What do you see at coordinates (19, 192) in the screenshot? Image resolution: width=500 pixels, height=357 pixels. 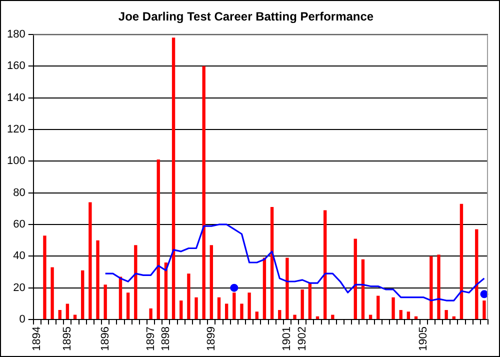 I see `y-tick-label: 80` at bounding box center [19, 192].